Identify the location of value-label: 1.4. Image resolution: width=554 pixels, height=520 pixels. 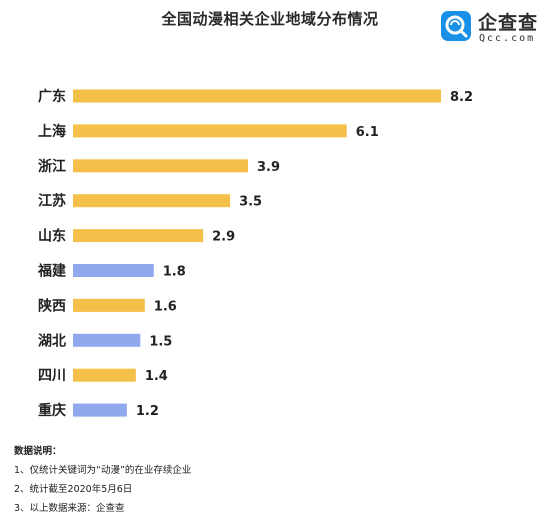
(156, 376).